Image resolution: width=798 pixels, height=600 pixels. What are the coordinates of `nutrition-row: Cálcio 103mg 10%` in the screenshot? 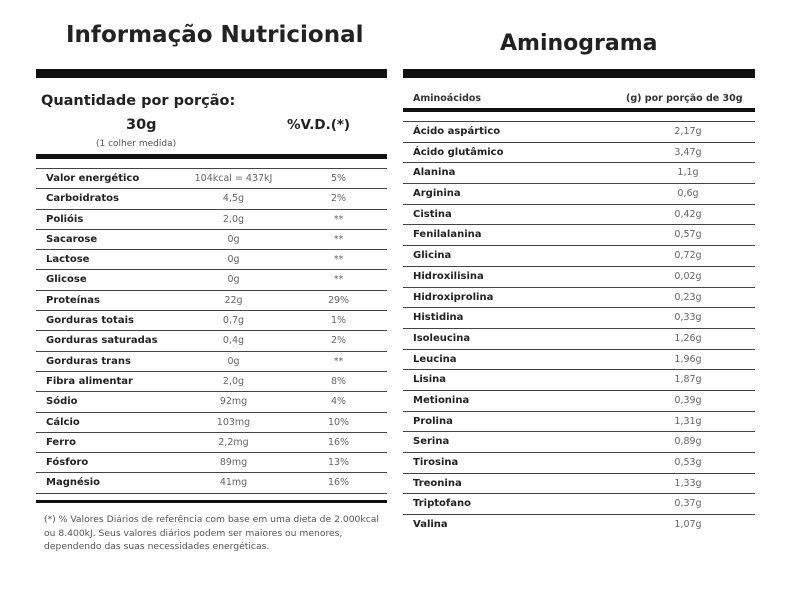 It's located at (211, 423).